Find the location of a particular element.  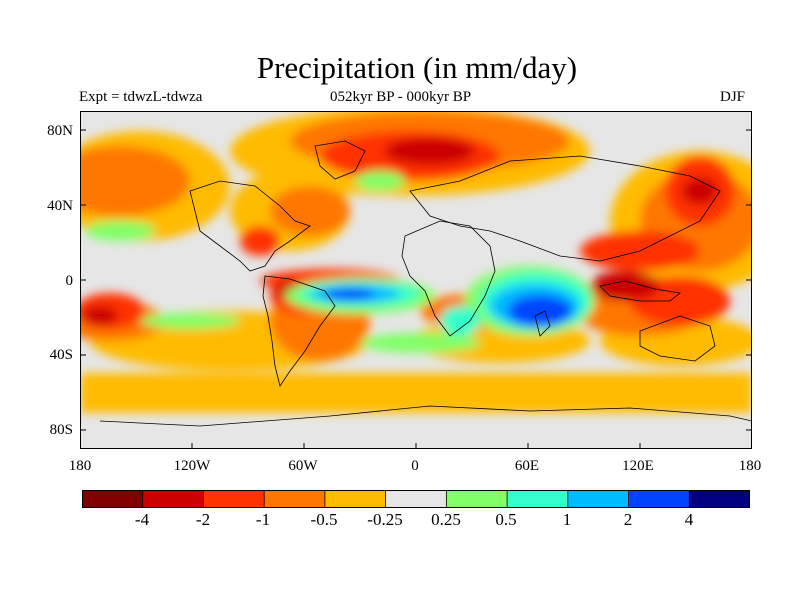

colorbar-label: -4 is located at coordinates (142, 519).